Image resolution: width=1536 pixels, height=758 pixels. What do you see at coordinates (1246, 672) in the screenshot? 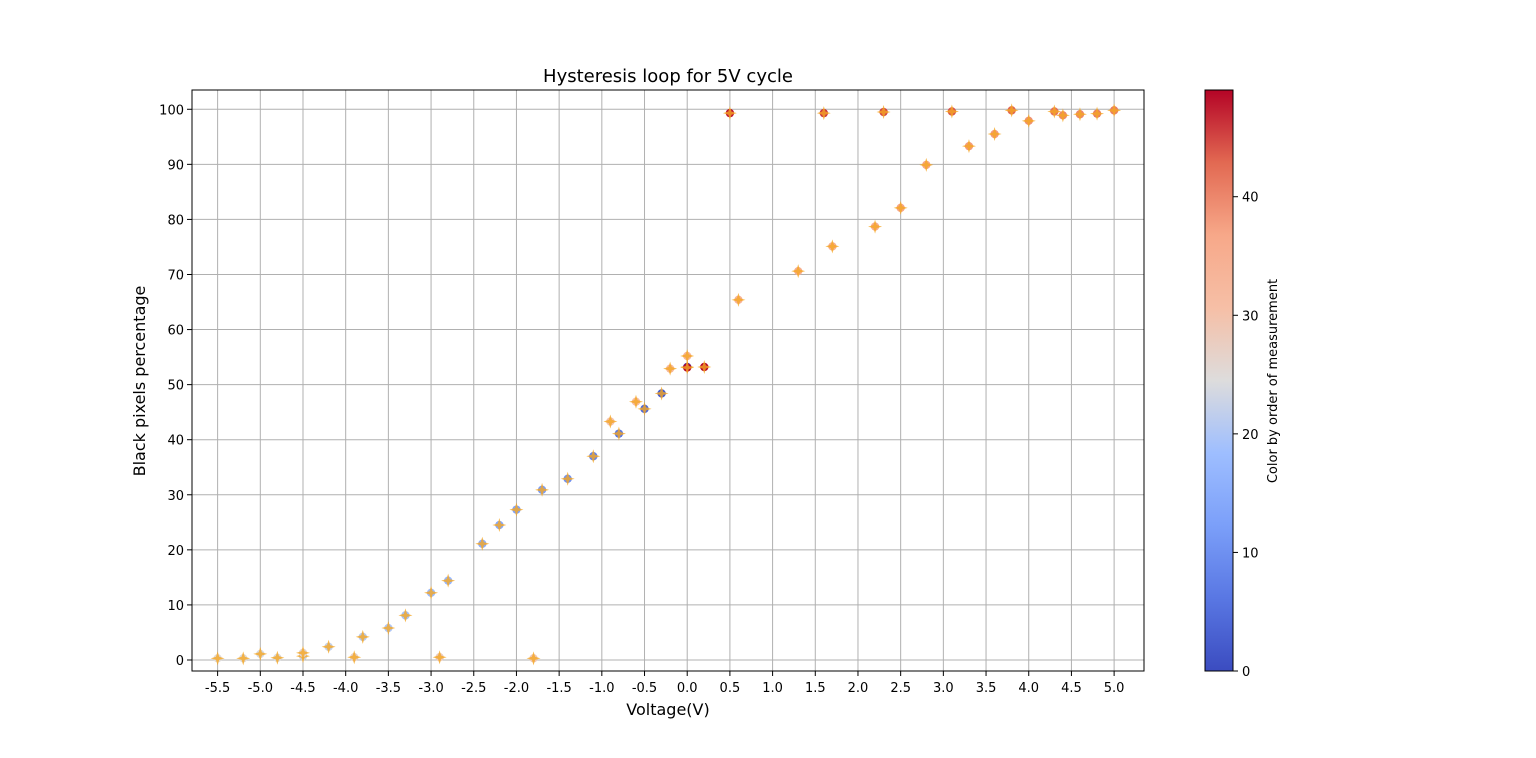
I see `colorbar-tick-label: 0` at bounding box center [1246, 672].